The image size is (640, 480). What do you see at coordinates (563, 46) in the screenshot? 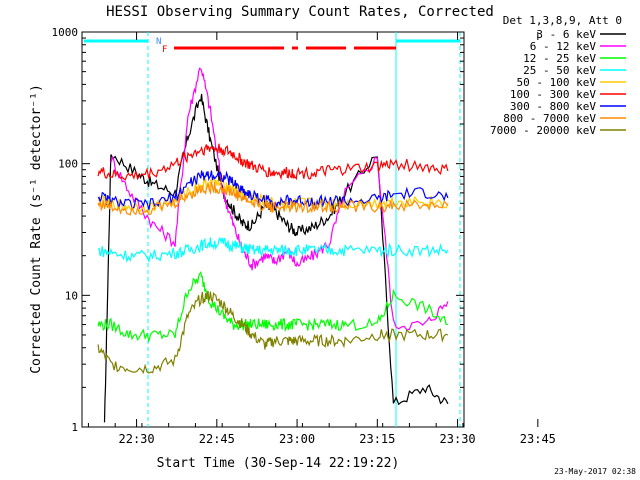
I see `legend-label: 6 - 12 keV` at bounding box center [563, 46].